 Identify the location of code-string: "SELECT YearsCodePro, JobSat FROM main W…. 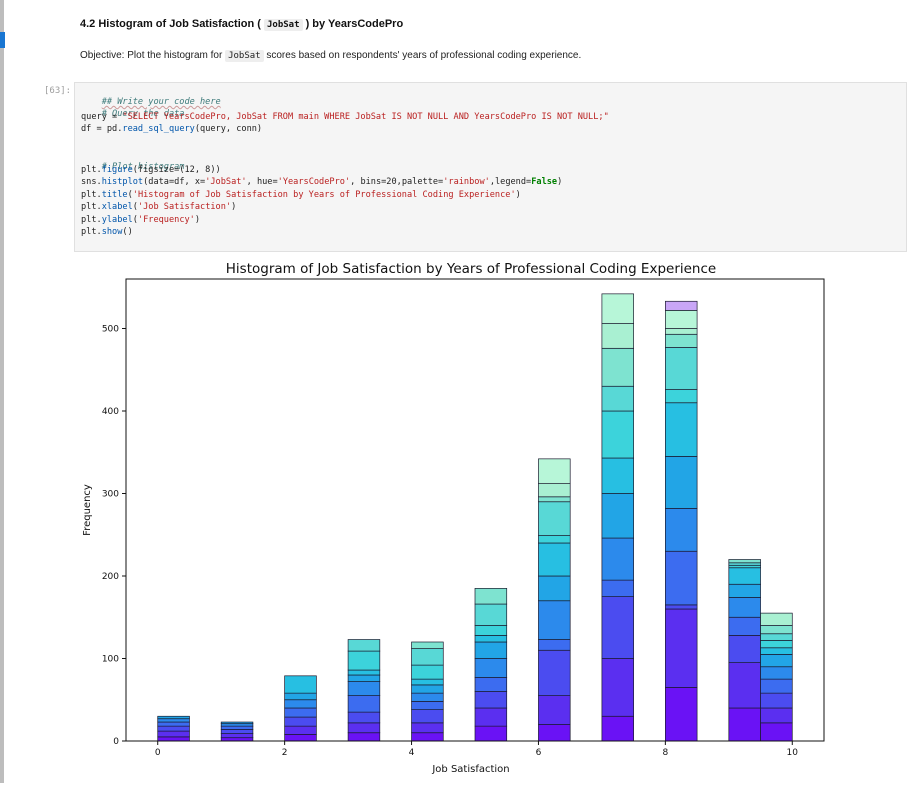
(365, 117).